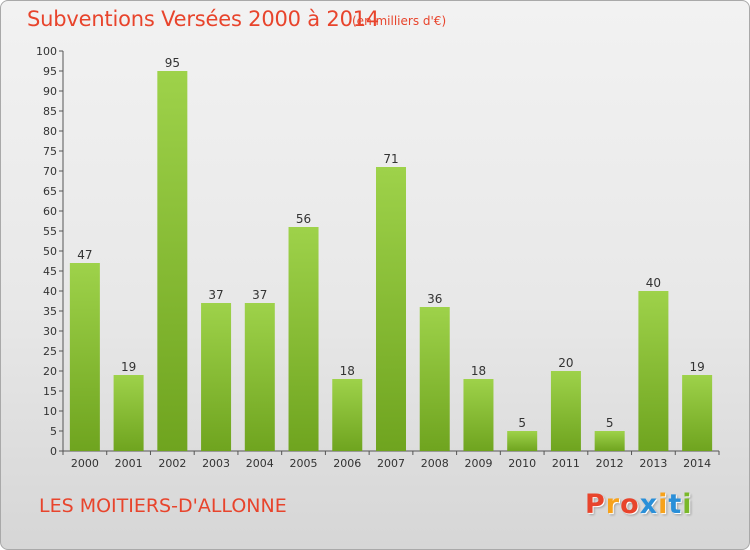  What do you see at coordinates (434, 299) in the screenshot?
I see `data-label: 36` at bounding box center [434, 299].